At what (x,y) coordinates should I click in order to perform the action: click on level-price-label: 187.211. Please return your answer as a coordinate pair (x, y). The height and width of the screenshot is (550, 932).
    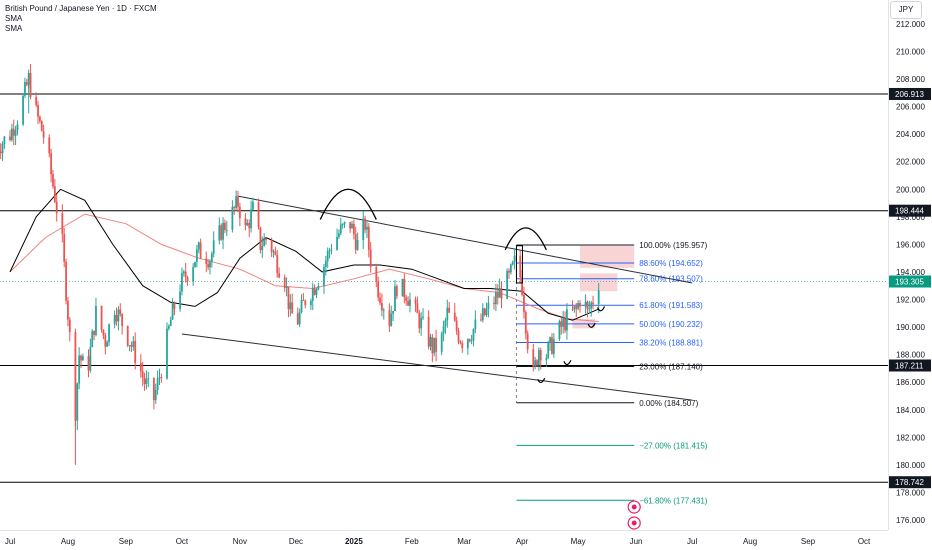
    Looking at the image, I should click on (909, 365).